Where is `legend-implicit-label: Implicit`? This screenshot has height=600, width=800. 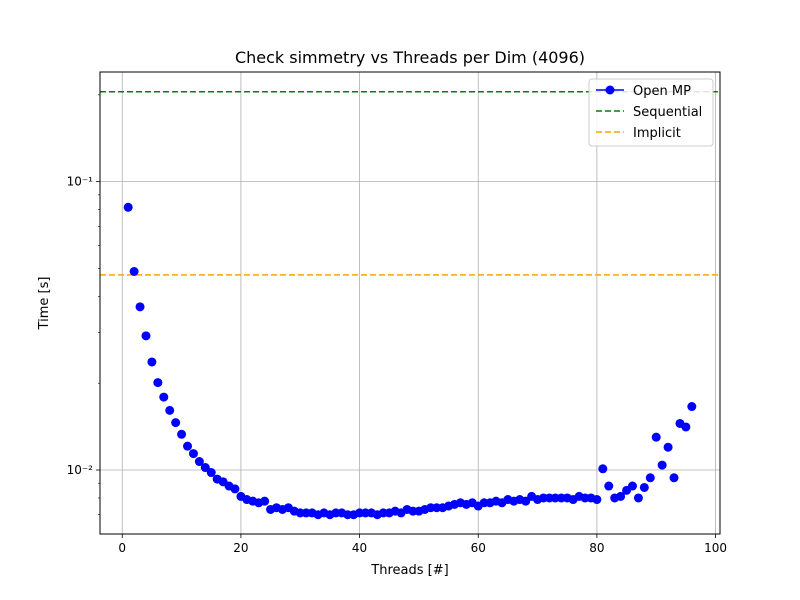
legend-implicit-label: Implicit is located at coordinates (657, 133).